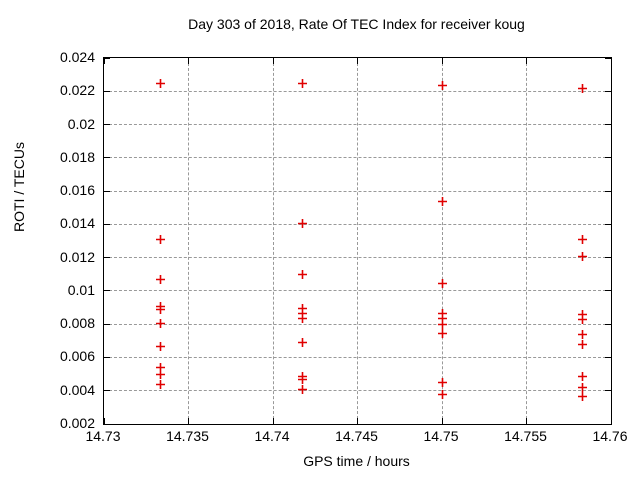  What do you see at coordinates (77, 223) in the screenshot?
I see `y-tick-label: 0.014` at bounding box center [77, 223].